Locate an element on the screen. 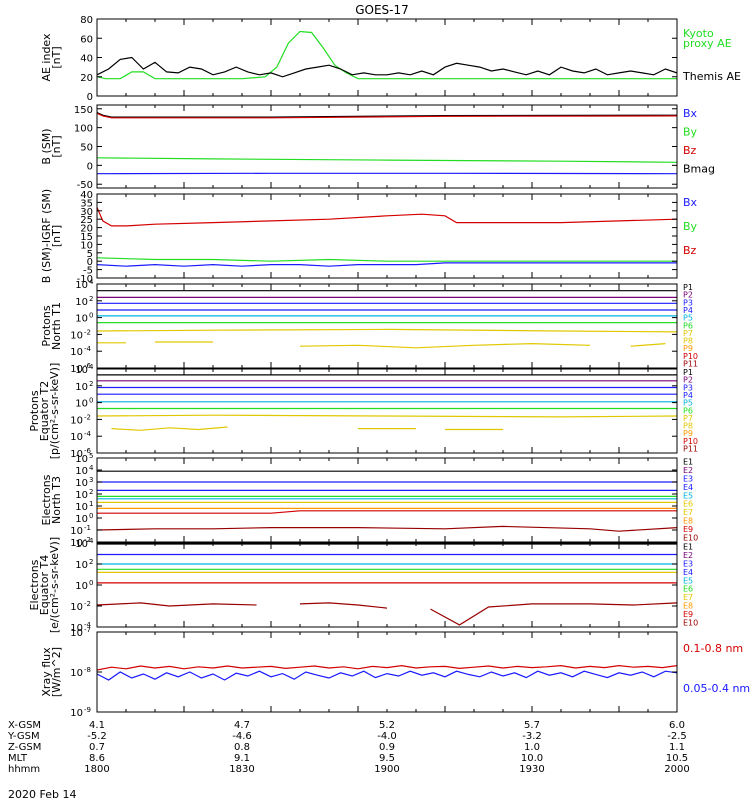  footer-value: -4.0 is located at coordinates (387, 736).